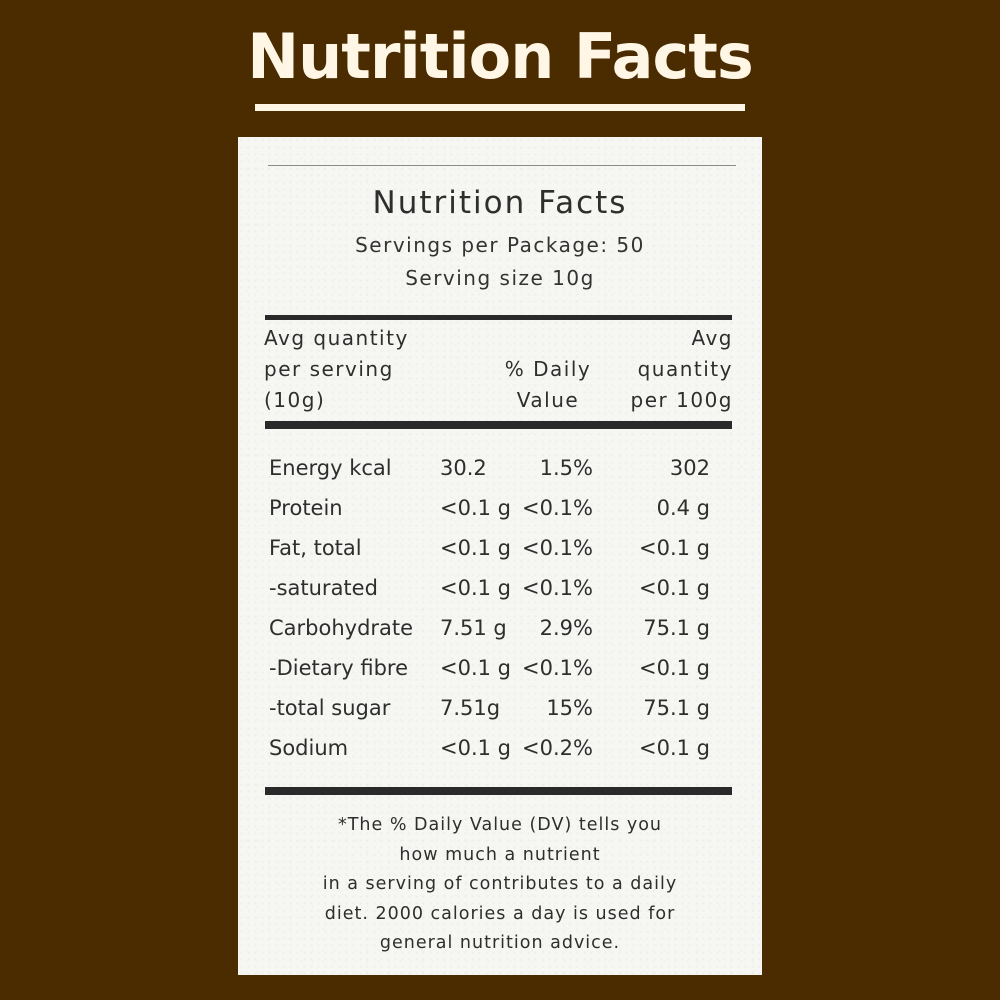  Describe the element at coordinates (500, 825) in the screenshot. I see `footnote-line: *The % Daily Value (DV) tells you` at that location.